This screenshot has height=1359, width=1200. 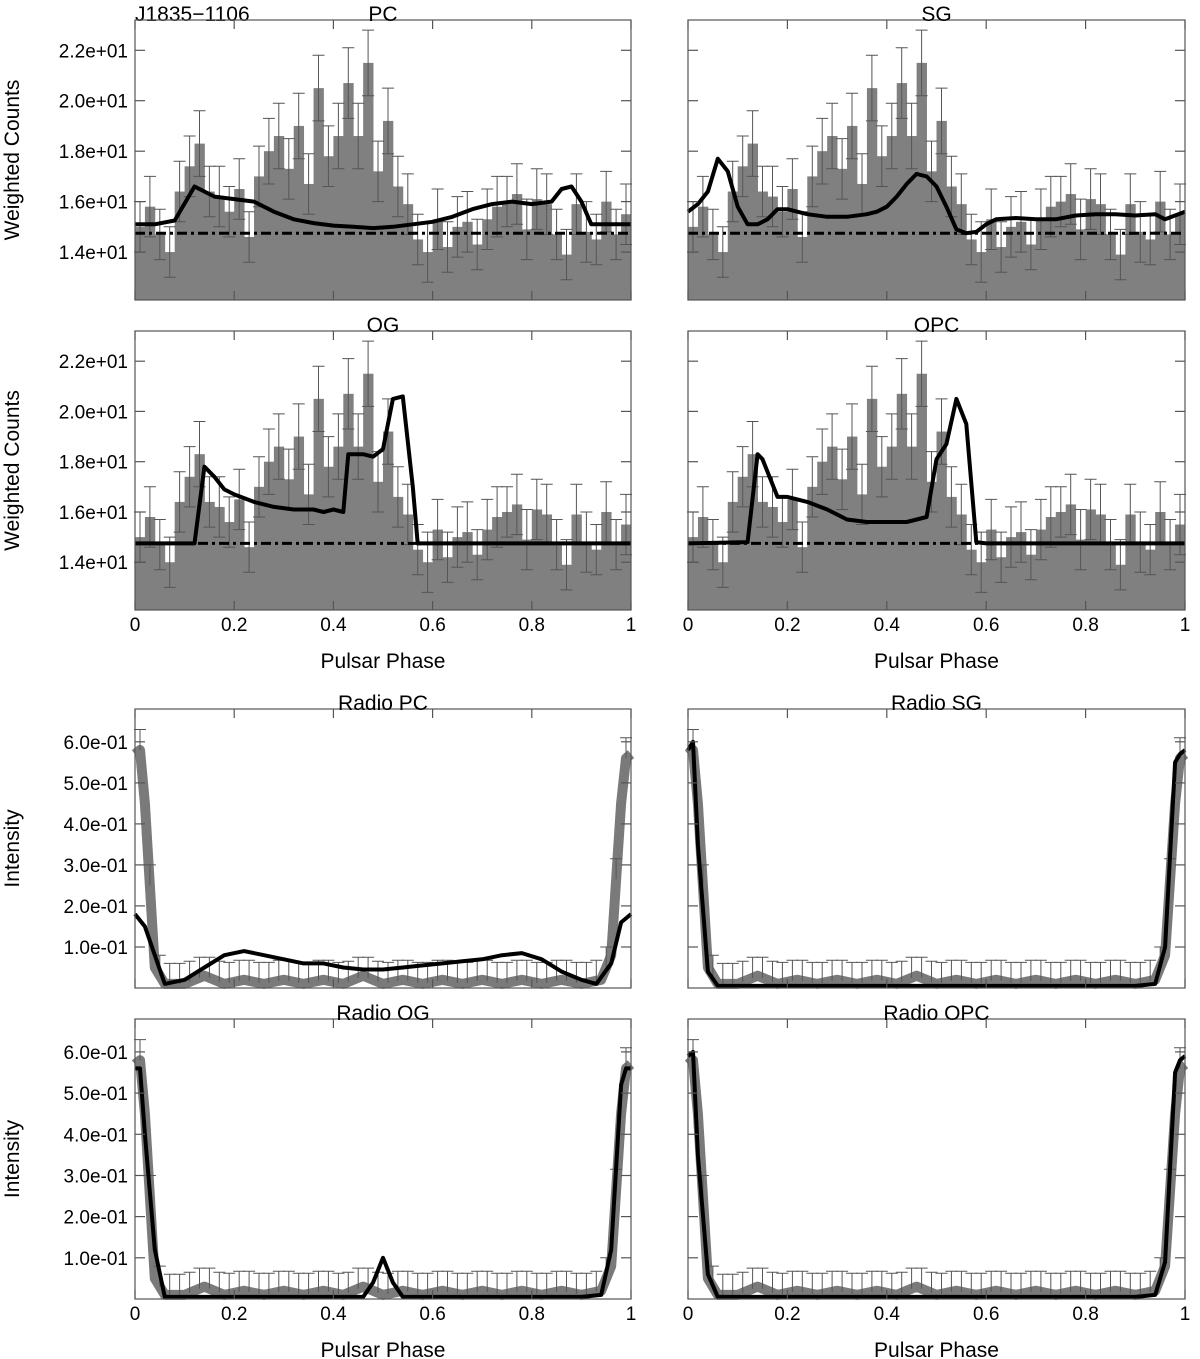 What do you see at coordinates (936, 14) in the screenshot?
I see `panel-title: SG` at bounding box center [936, 14].